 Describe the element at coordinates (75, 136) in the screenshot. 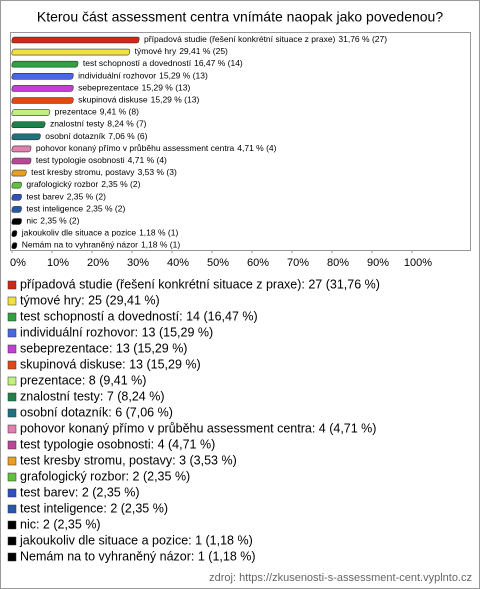

I see `bar-category: osobní dotazník` at that location.